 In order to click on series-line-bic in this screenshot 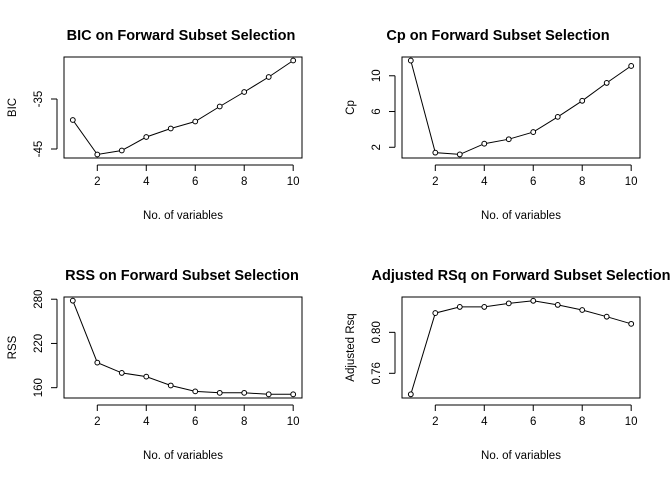, I will do `click(183, 108)`.